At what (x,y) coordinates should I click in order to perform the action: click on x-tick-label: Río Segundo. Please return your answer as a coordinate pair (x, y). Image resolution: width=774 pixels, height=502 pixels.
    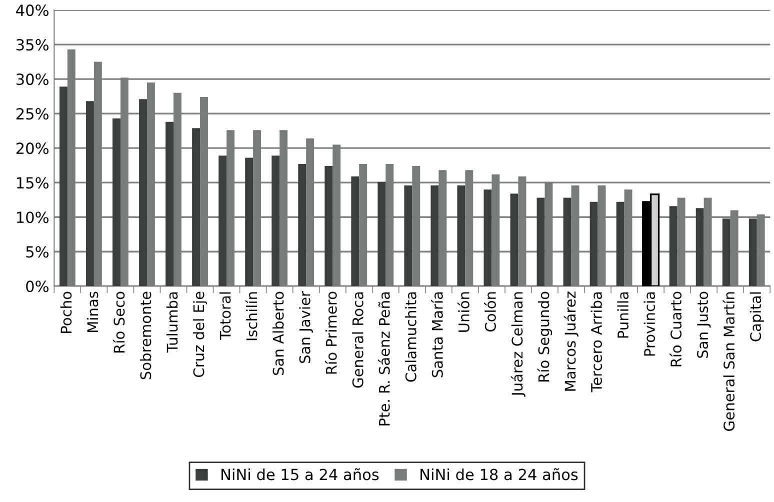
    Looking at the image, I should click on (544, 337).